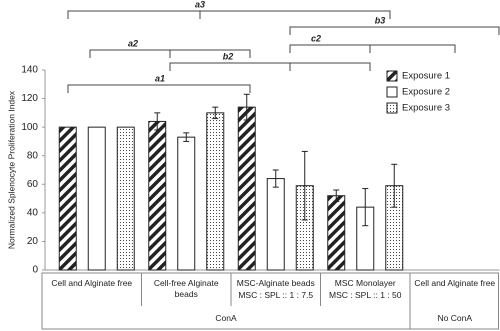  I want to click on y-tick-label: 100, so click(29, 127).